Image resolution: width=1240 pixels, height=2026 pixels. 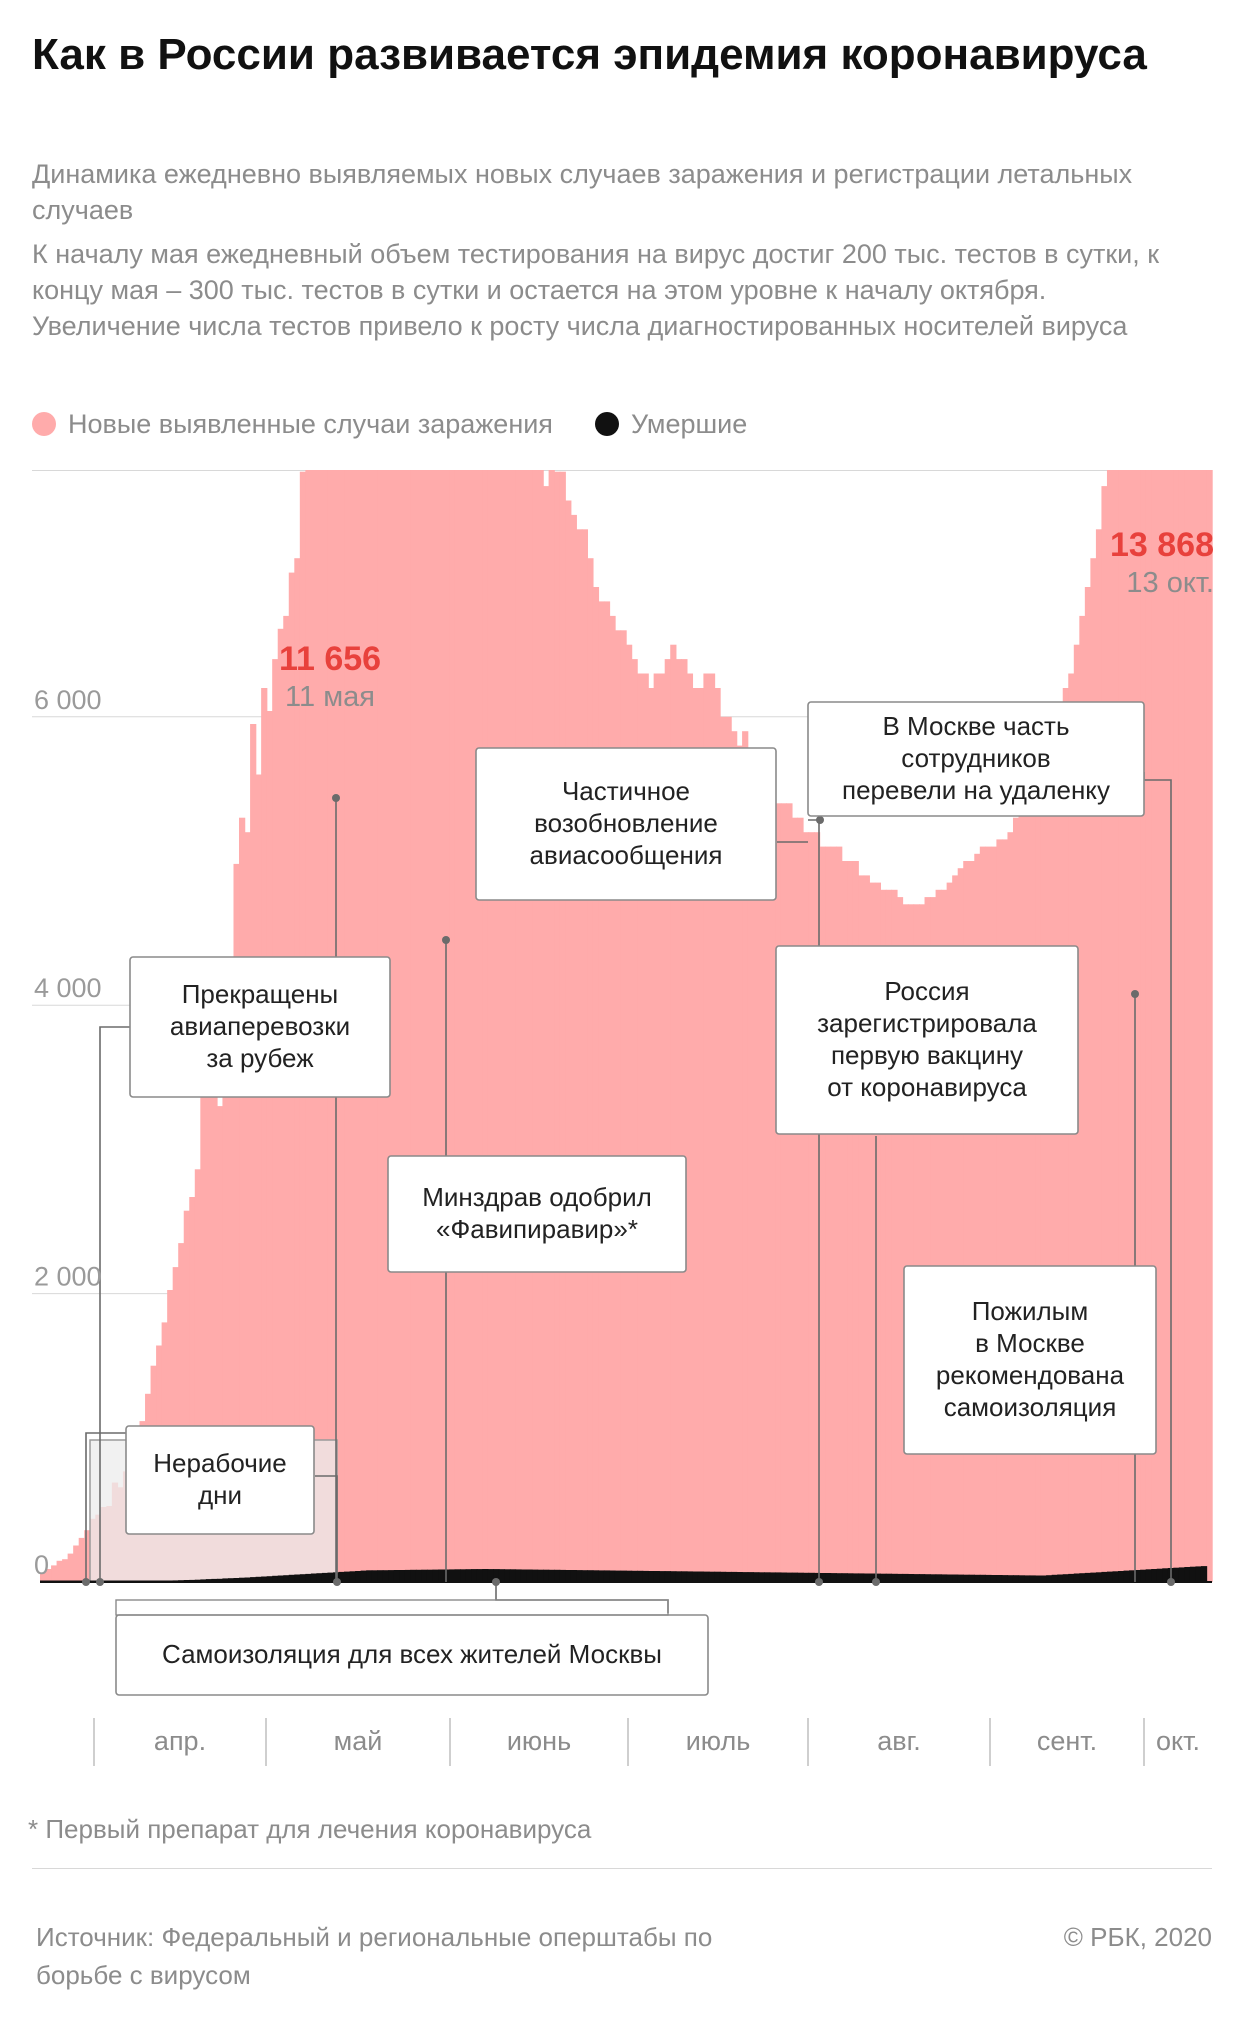 What do you see at coordinates (292, 424) in the screenshot?
I see `legend-item-cases: Новые выявленные случаи заражения` at bounding box center [292, 424].